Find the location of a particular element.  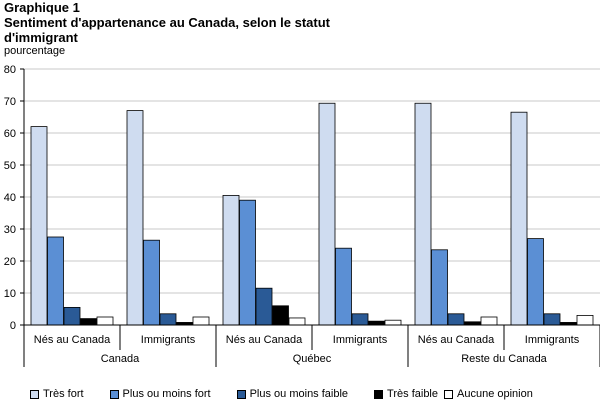

legend-item: Plus ou moins fort is located at coordinates (160, 394).